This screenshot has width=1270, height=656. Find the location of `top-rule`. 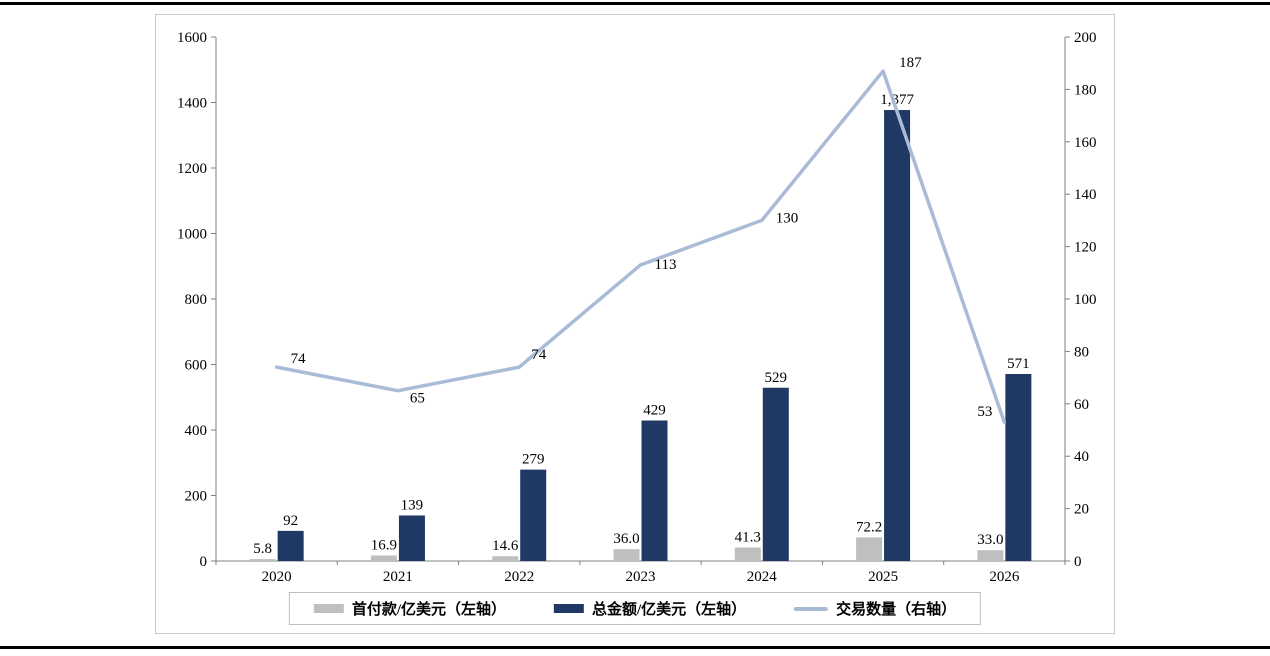

top-rule is located at coordinates (635, 3).